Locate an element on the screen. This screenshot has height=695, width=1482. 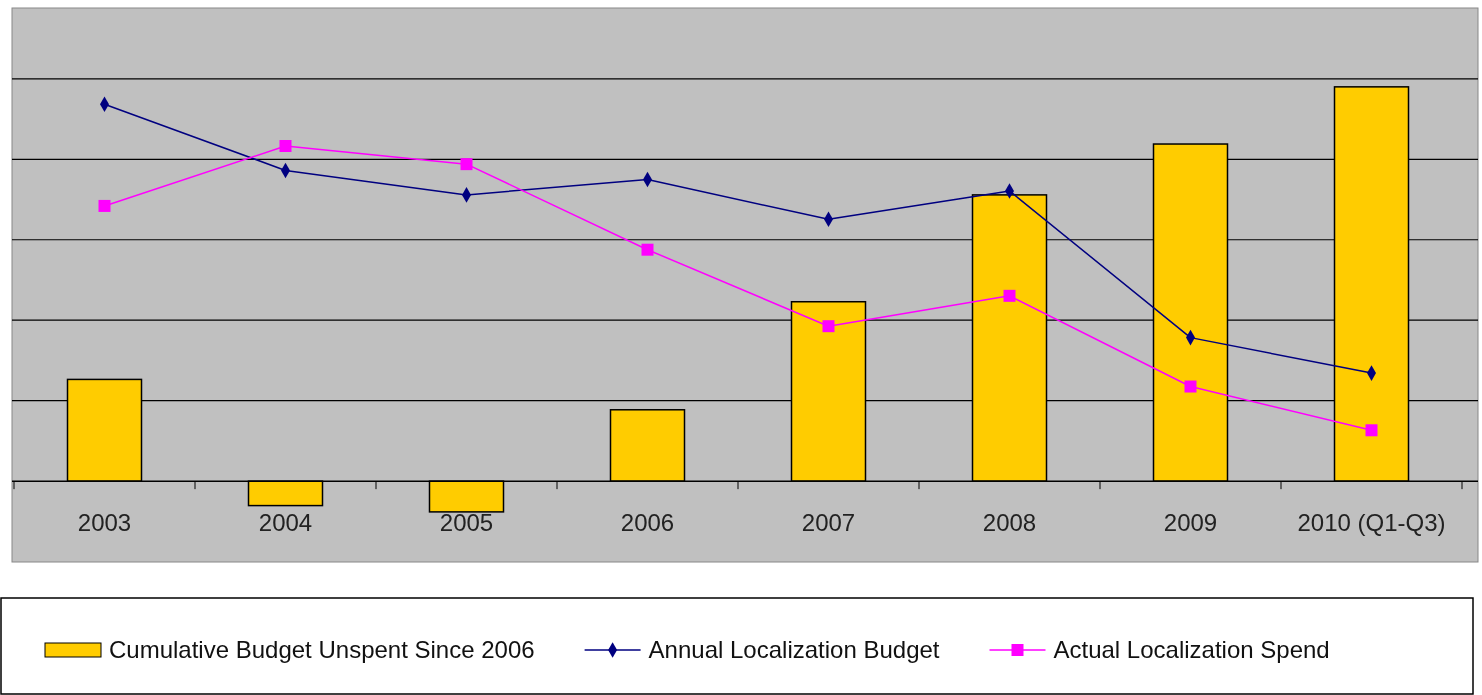
x-tick-label: 2009 is located at coordinates (1190, 523).